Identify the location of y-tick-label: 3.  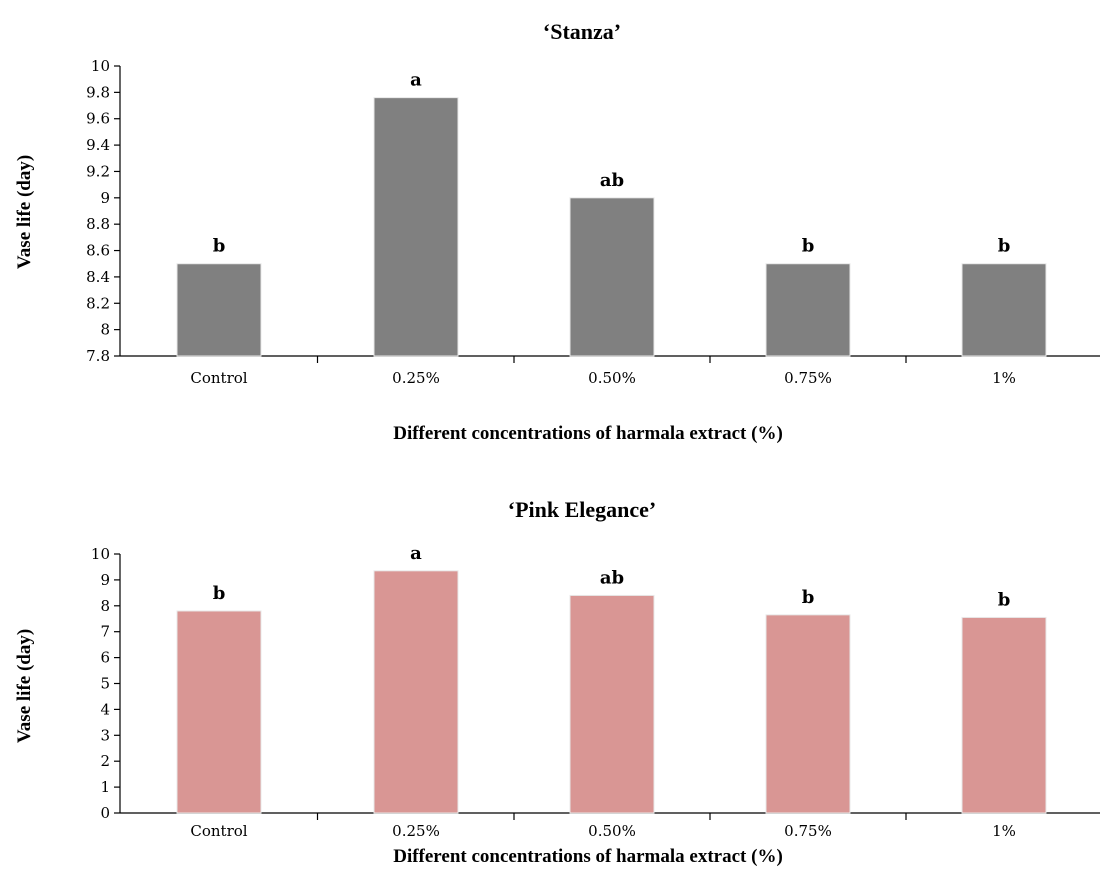
(105, 735).